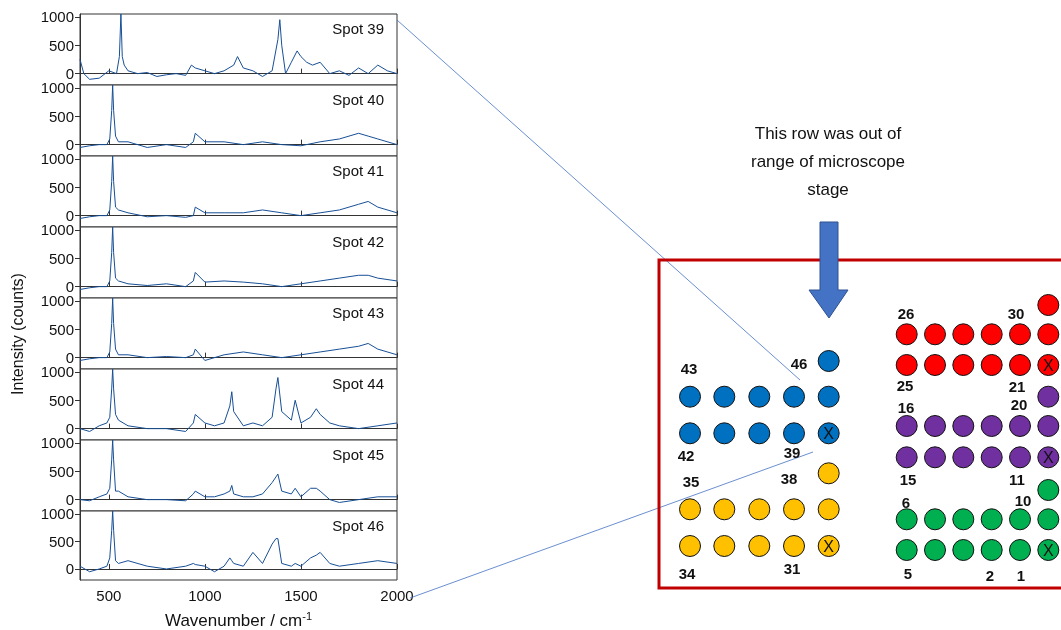 This screenshot has width=1061, height=630. Describe the element at coordinates (1017, 479) in the screenshot. I see `text: 11` at that location.